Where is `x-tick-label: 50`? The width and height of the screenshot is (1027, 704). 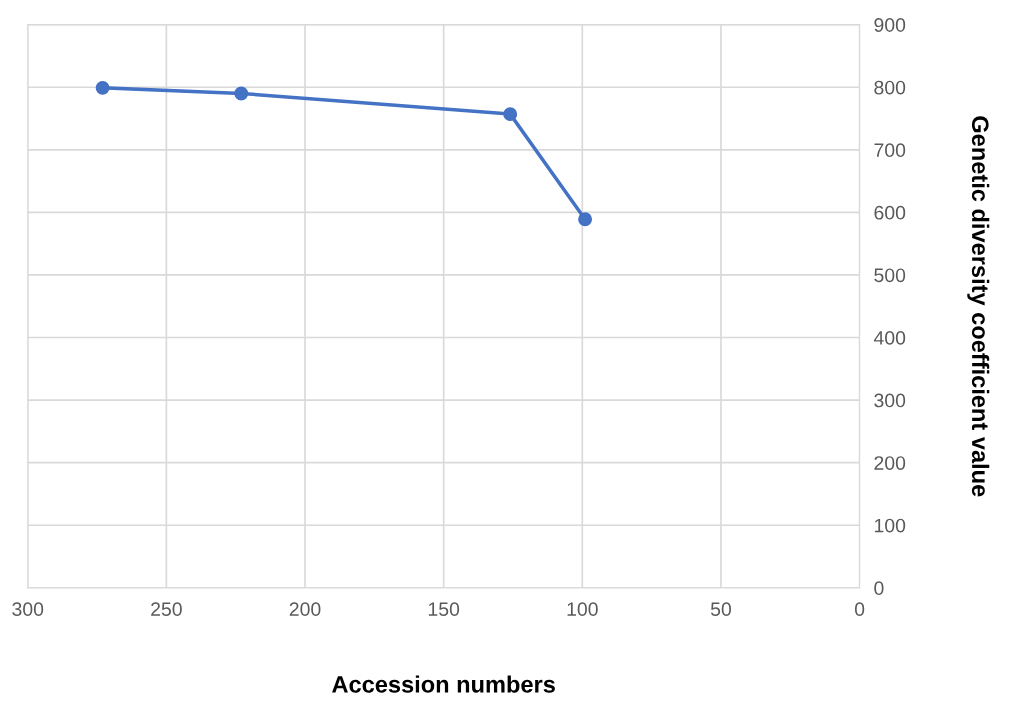 x-tick-label: 50 is located at coordinates (721, 609).